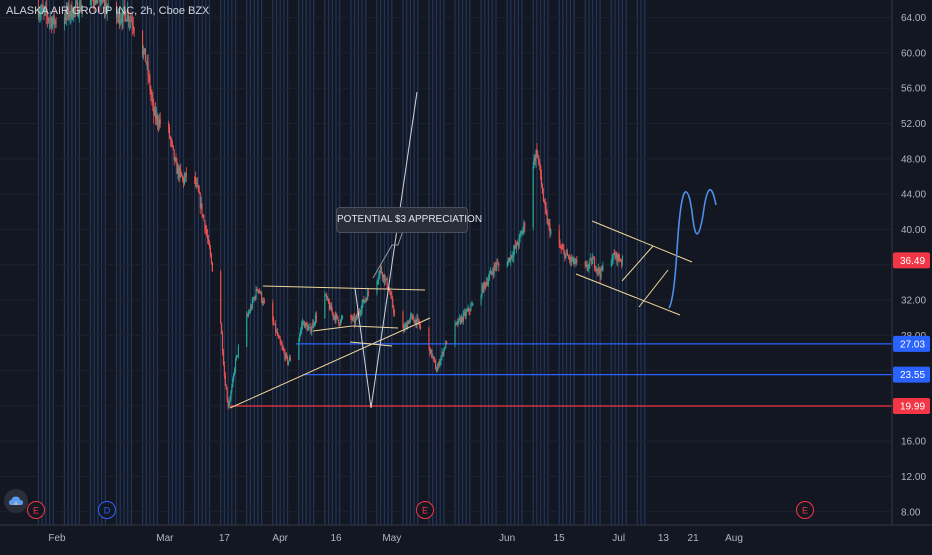 This screenshot has height=555, width=932. Describe the element at coordinates (36, 511) in the screenshot. I see `event-marker-label: E` at that location.